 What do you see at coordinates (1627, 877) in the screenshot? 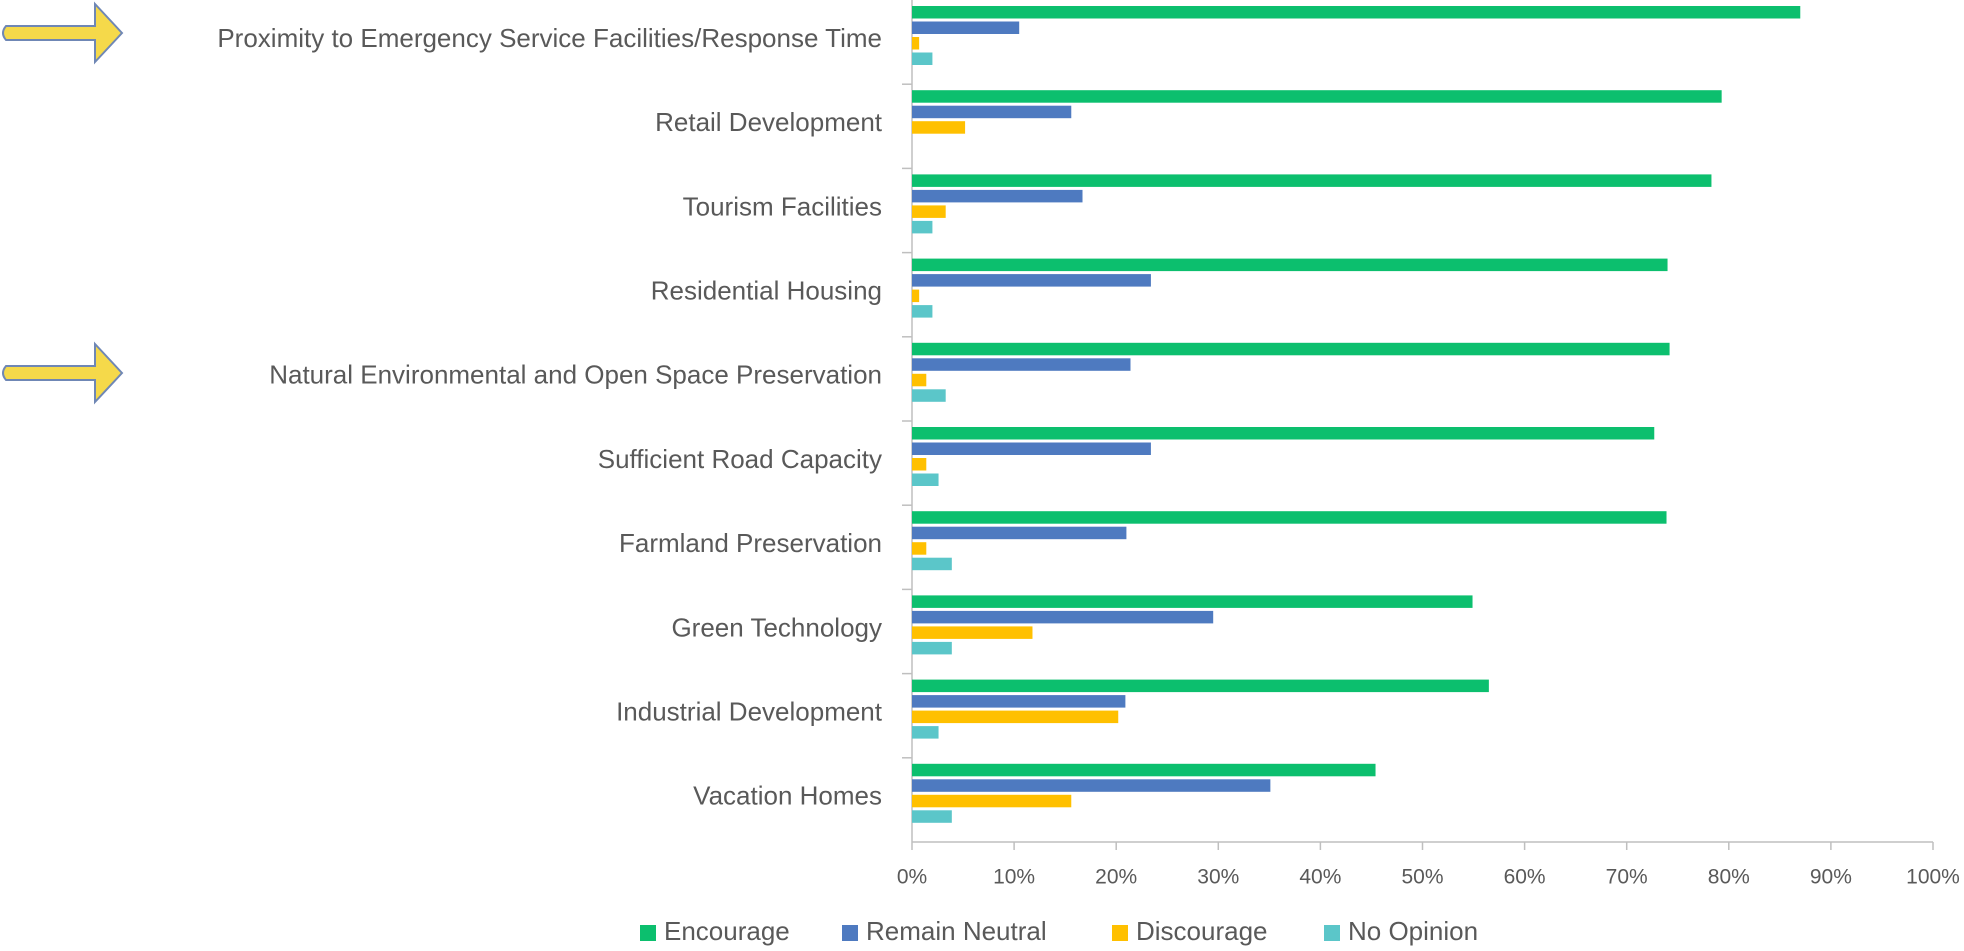
I see `x-tick-label: 70%` at bounding box center [1627, 877].